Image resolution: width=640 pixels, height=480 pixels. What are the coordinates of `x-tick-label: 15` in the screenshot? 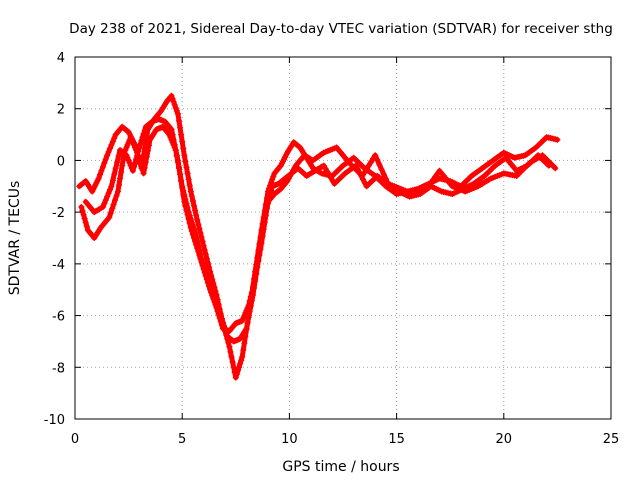 It's located at (396, 439).